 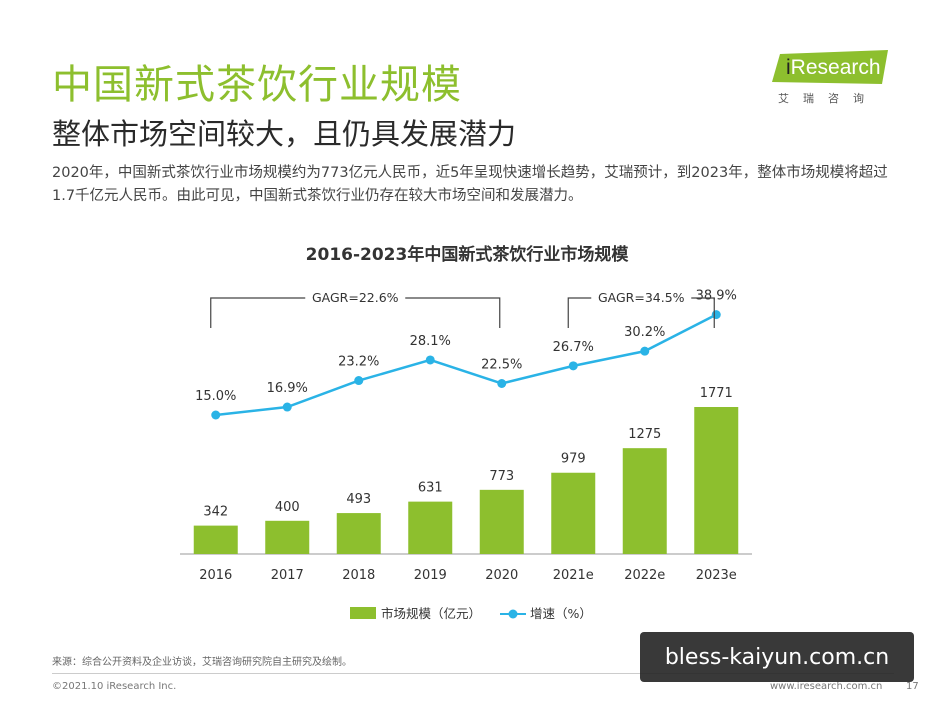 I want to click on bar-2018, so click(x=358, y=533).